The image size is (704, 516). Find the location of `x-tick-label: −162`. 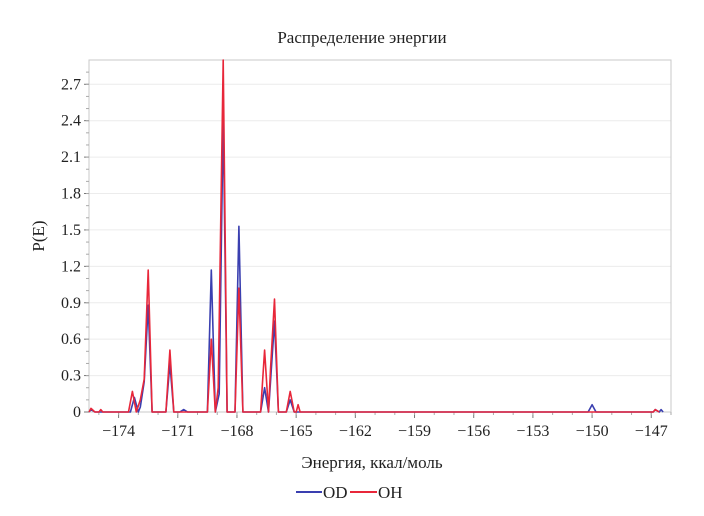

x-tick-label: −162 is located at coordinates (355, 431).